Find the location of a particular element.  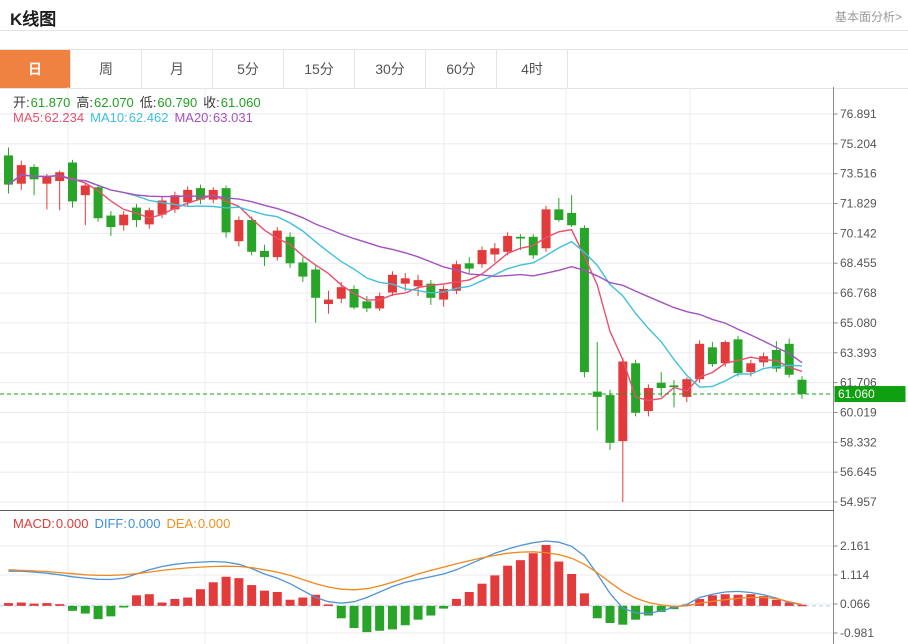

ohlc-row-label-3: 收: is located at coordinates (211, 102).